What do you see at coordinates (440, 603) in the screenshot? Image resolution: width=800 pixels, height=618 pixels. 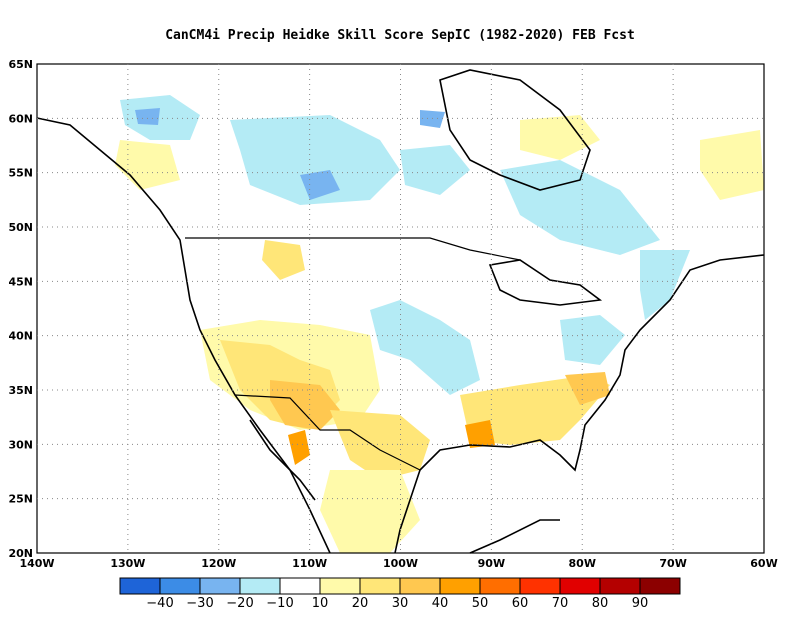 I see `colorbar-label: 40` at bounding box center [440, 603].